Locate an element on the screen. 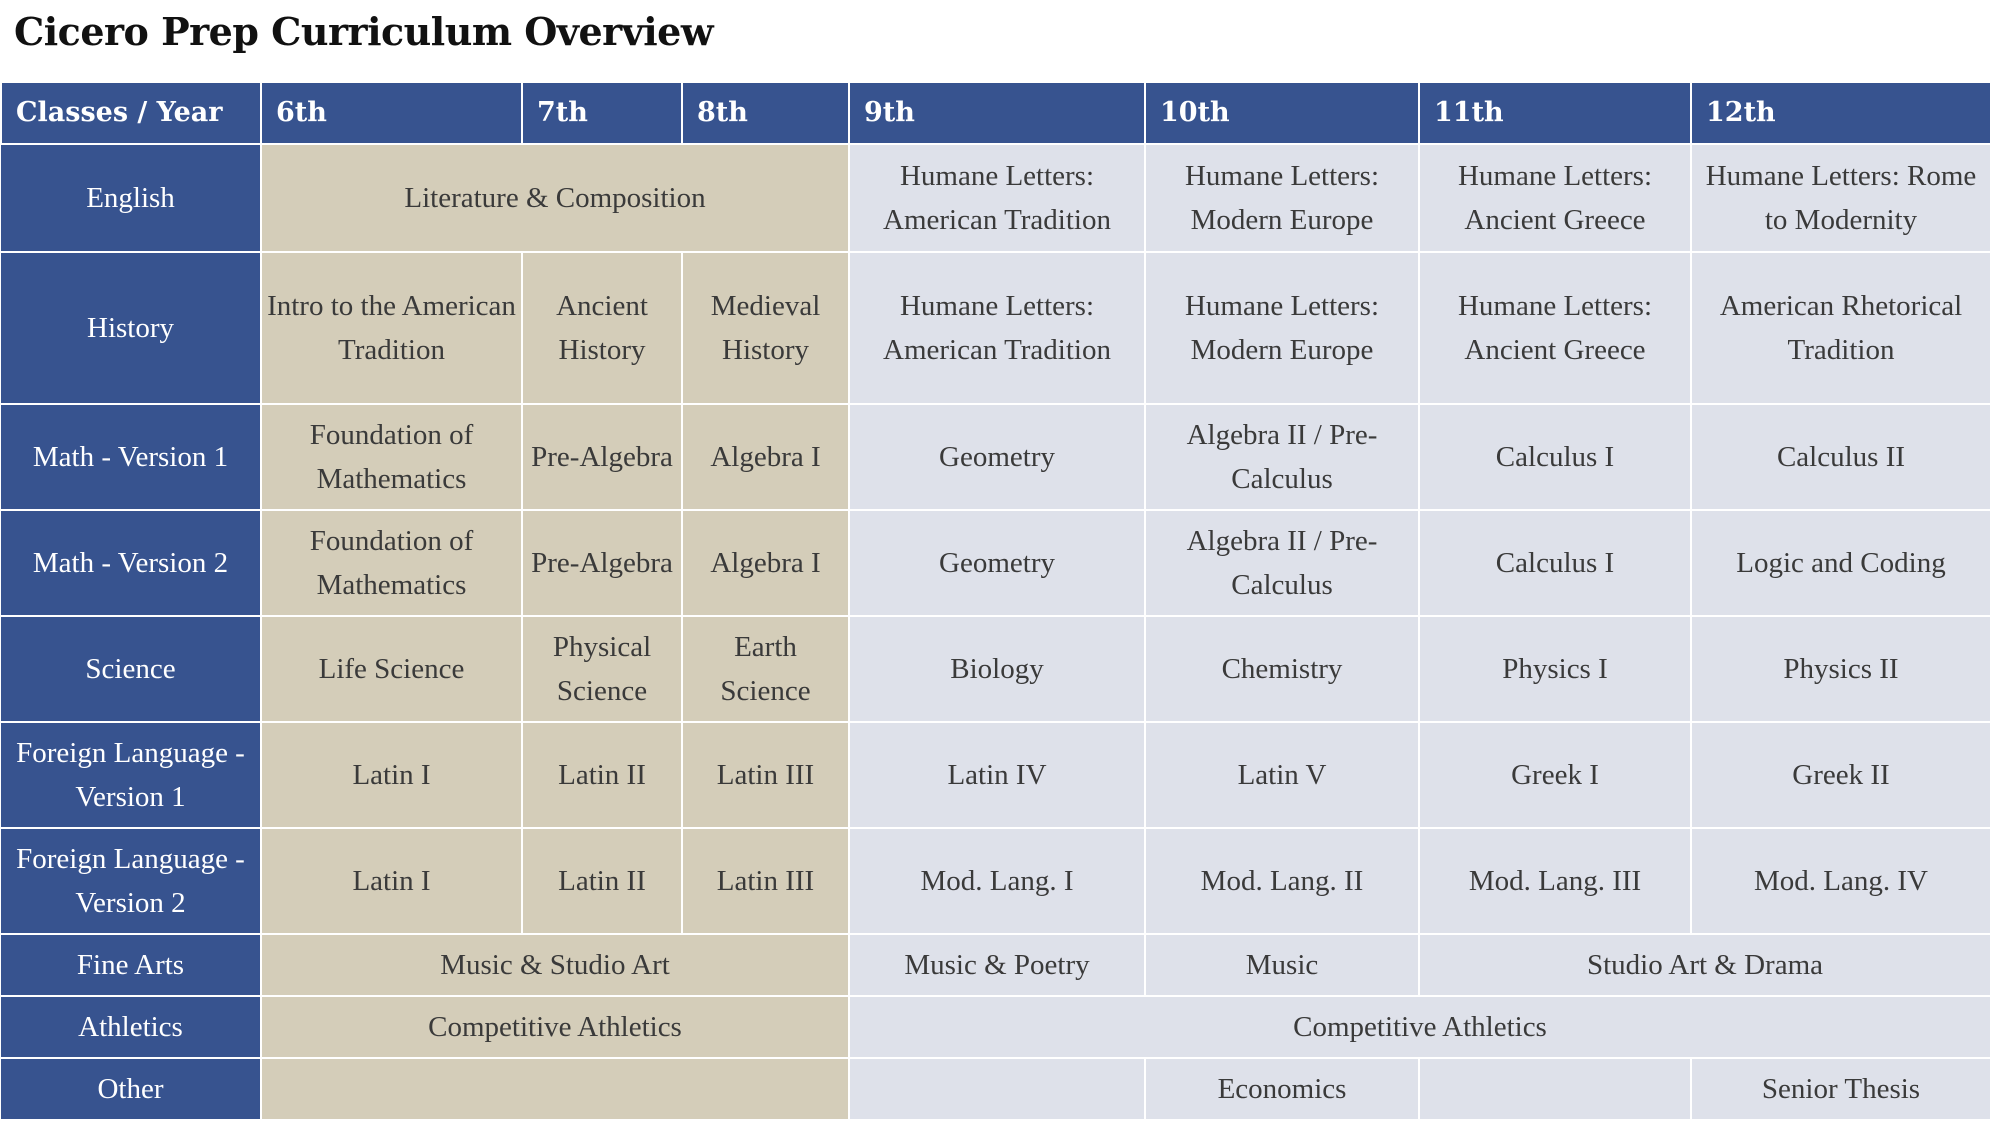  math1-12th: Calculus II is located at coordinates (1840, 457).